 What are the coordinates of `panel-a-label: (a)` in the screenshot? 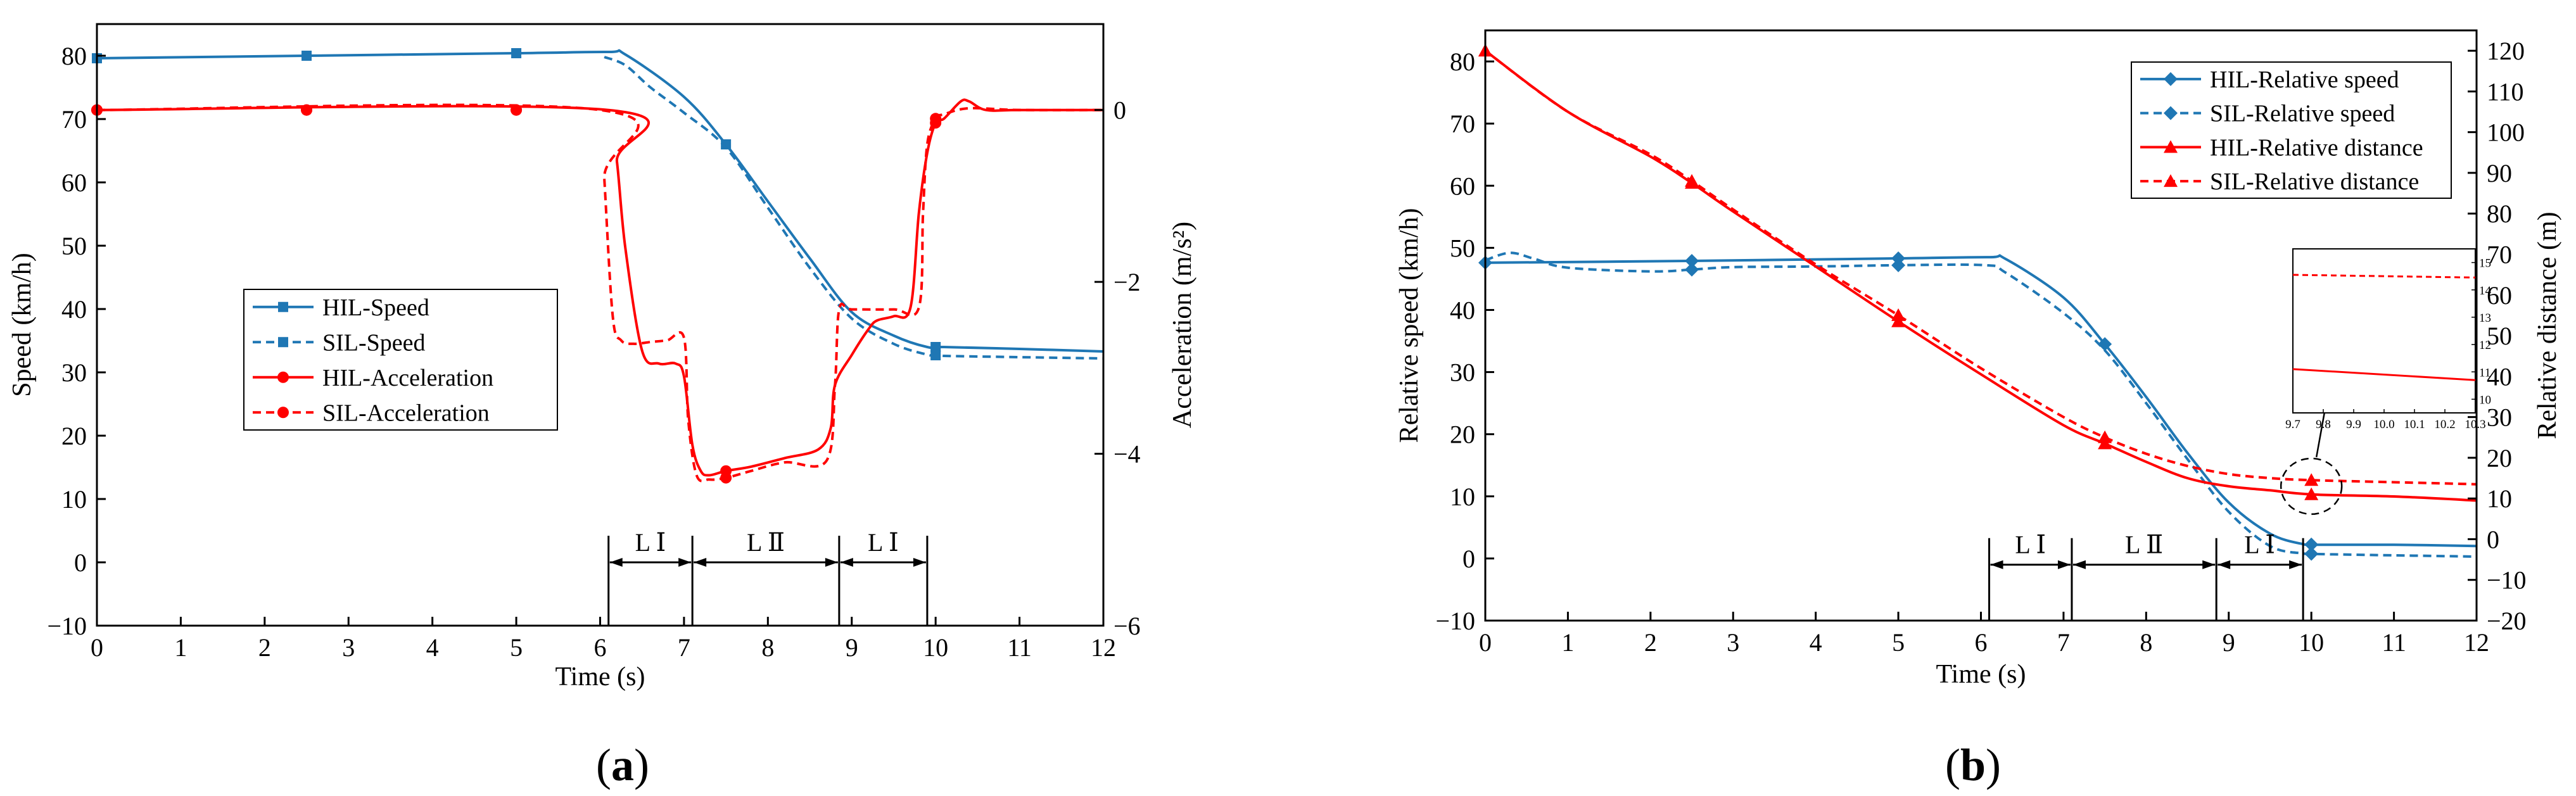 It's located at (622, 765).